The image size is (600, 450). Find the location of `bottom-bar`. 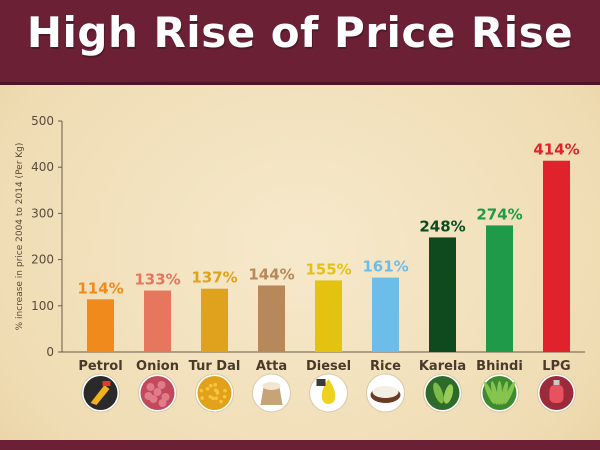

bottom-bar is located at coordinates (300, 445).